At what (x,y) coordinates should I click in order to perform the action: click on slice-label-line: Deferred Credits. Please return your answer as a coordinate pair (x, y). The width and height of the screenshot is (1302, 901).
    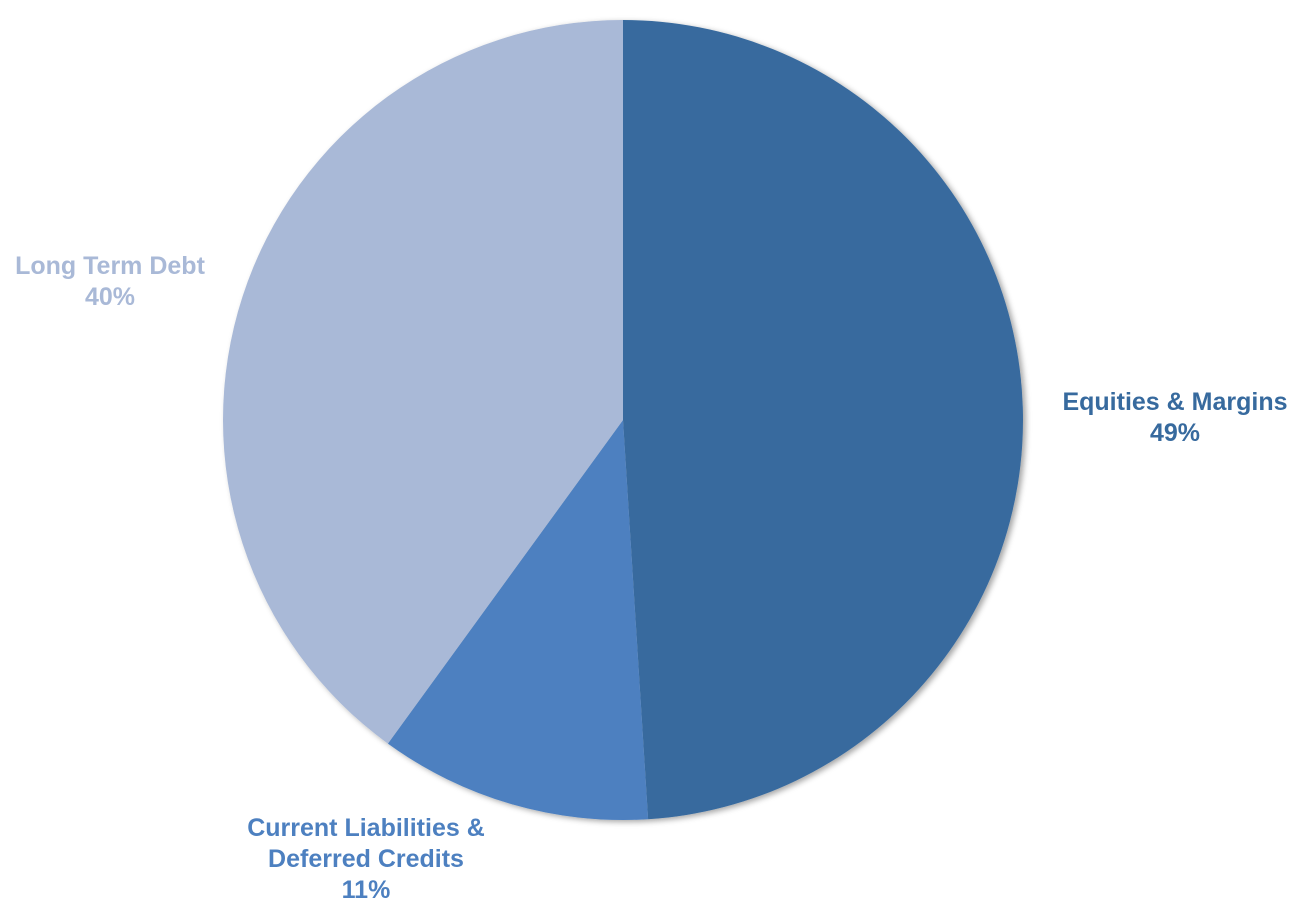
    Looking at the image, I should click on (366, 859).